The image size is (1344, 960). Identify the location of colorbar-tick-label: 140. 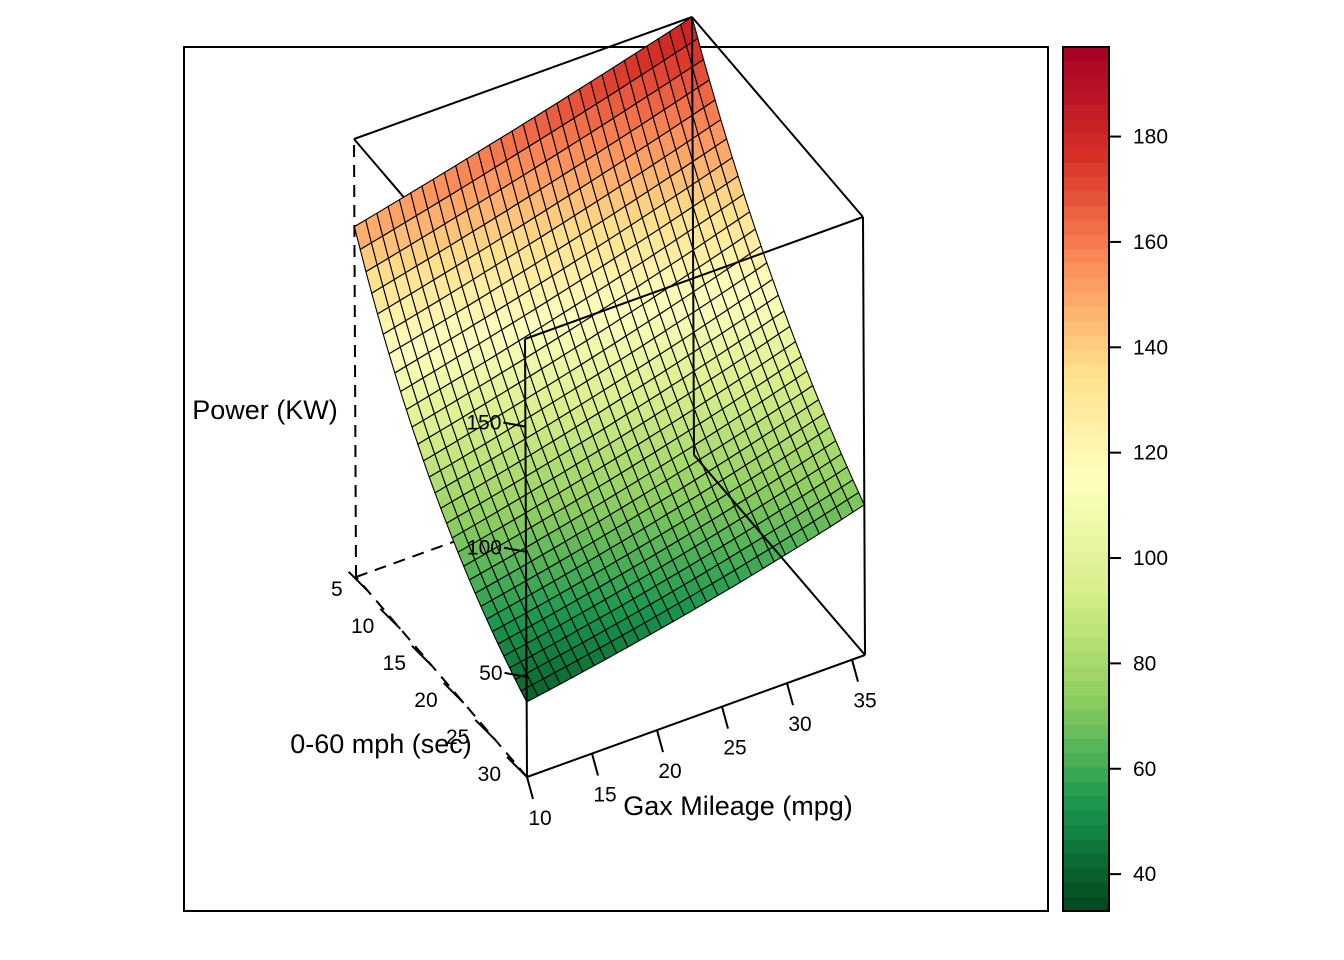
(1150, 347).